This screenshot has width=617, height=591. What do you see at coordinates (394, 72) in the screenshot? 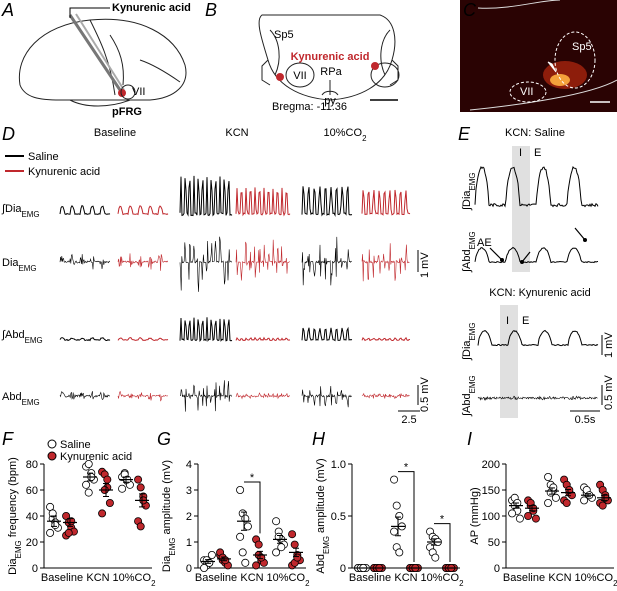
I see `section-outline` at bounding box center [394, 72].